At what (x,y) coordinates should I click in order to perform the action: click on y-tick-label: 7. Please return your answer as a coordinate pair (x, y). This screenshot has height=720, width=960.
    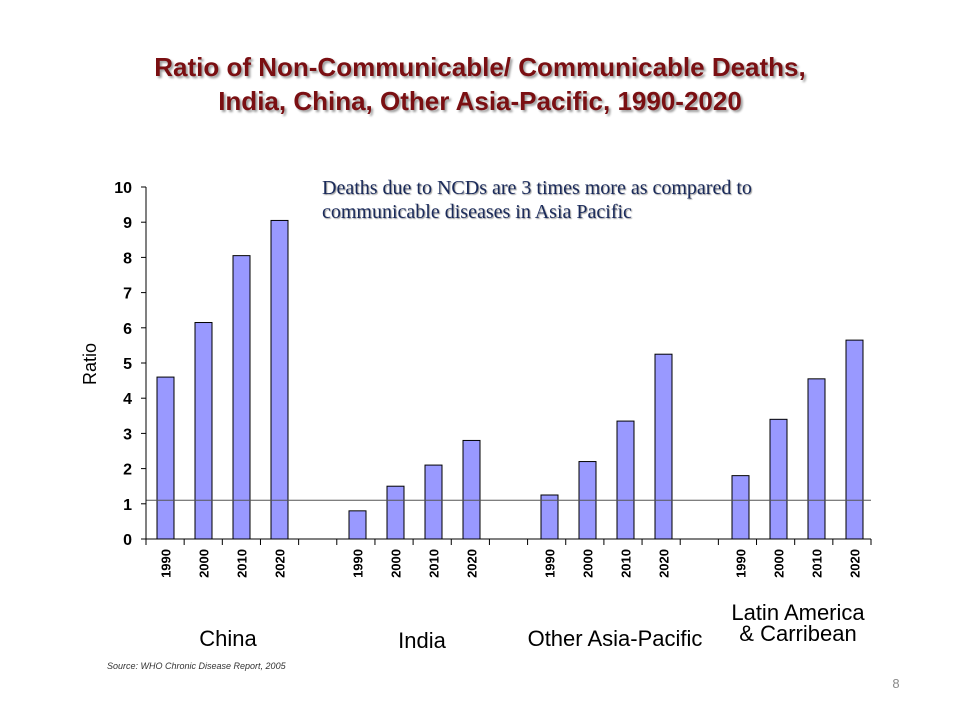
    Looking at the image, I should click on (127, 294).